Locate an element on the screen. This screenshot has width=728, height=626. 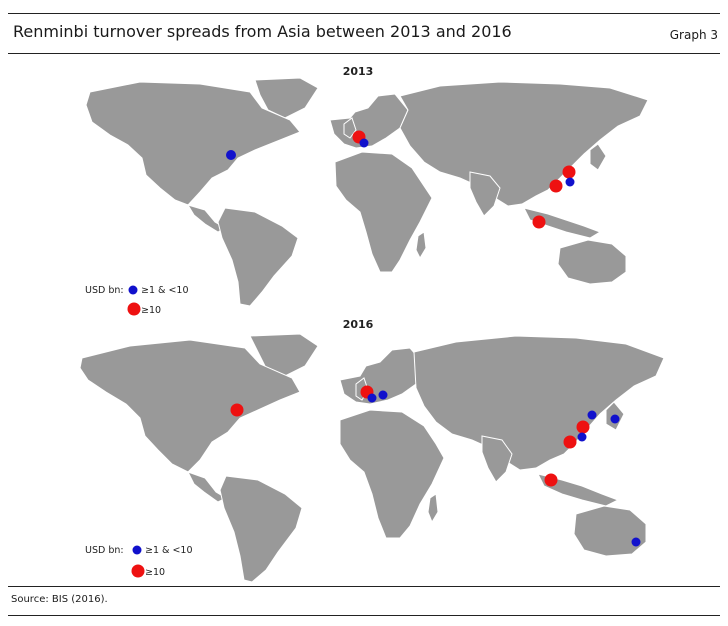
legend-2013-small-dot is located at coordinates (133, 290).